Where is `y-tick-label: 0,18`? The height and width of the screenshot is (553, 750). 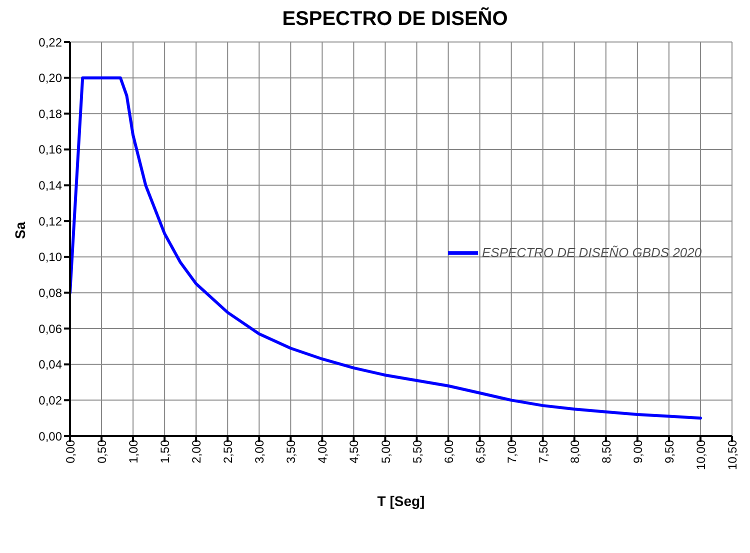 y-tick-label: 0,18 is located at coordinates (50, 113).